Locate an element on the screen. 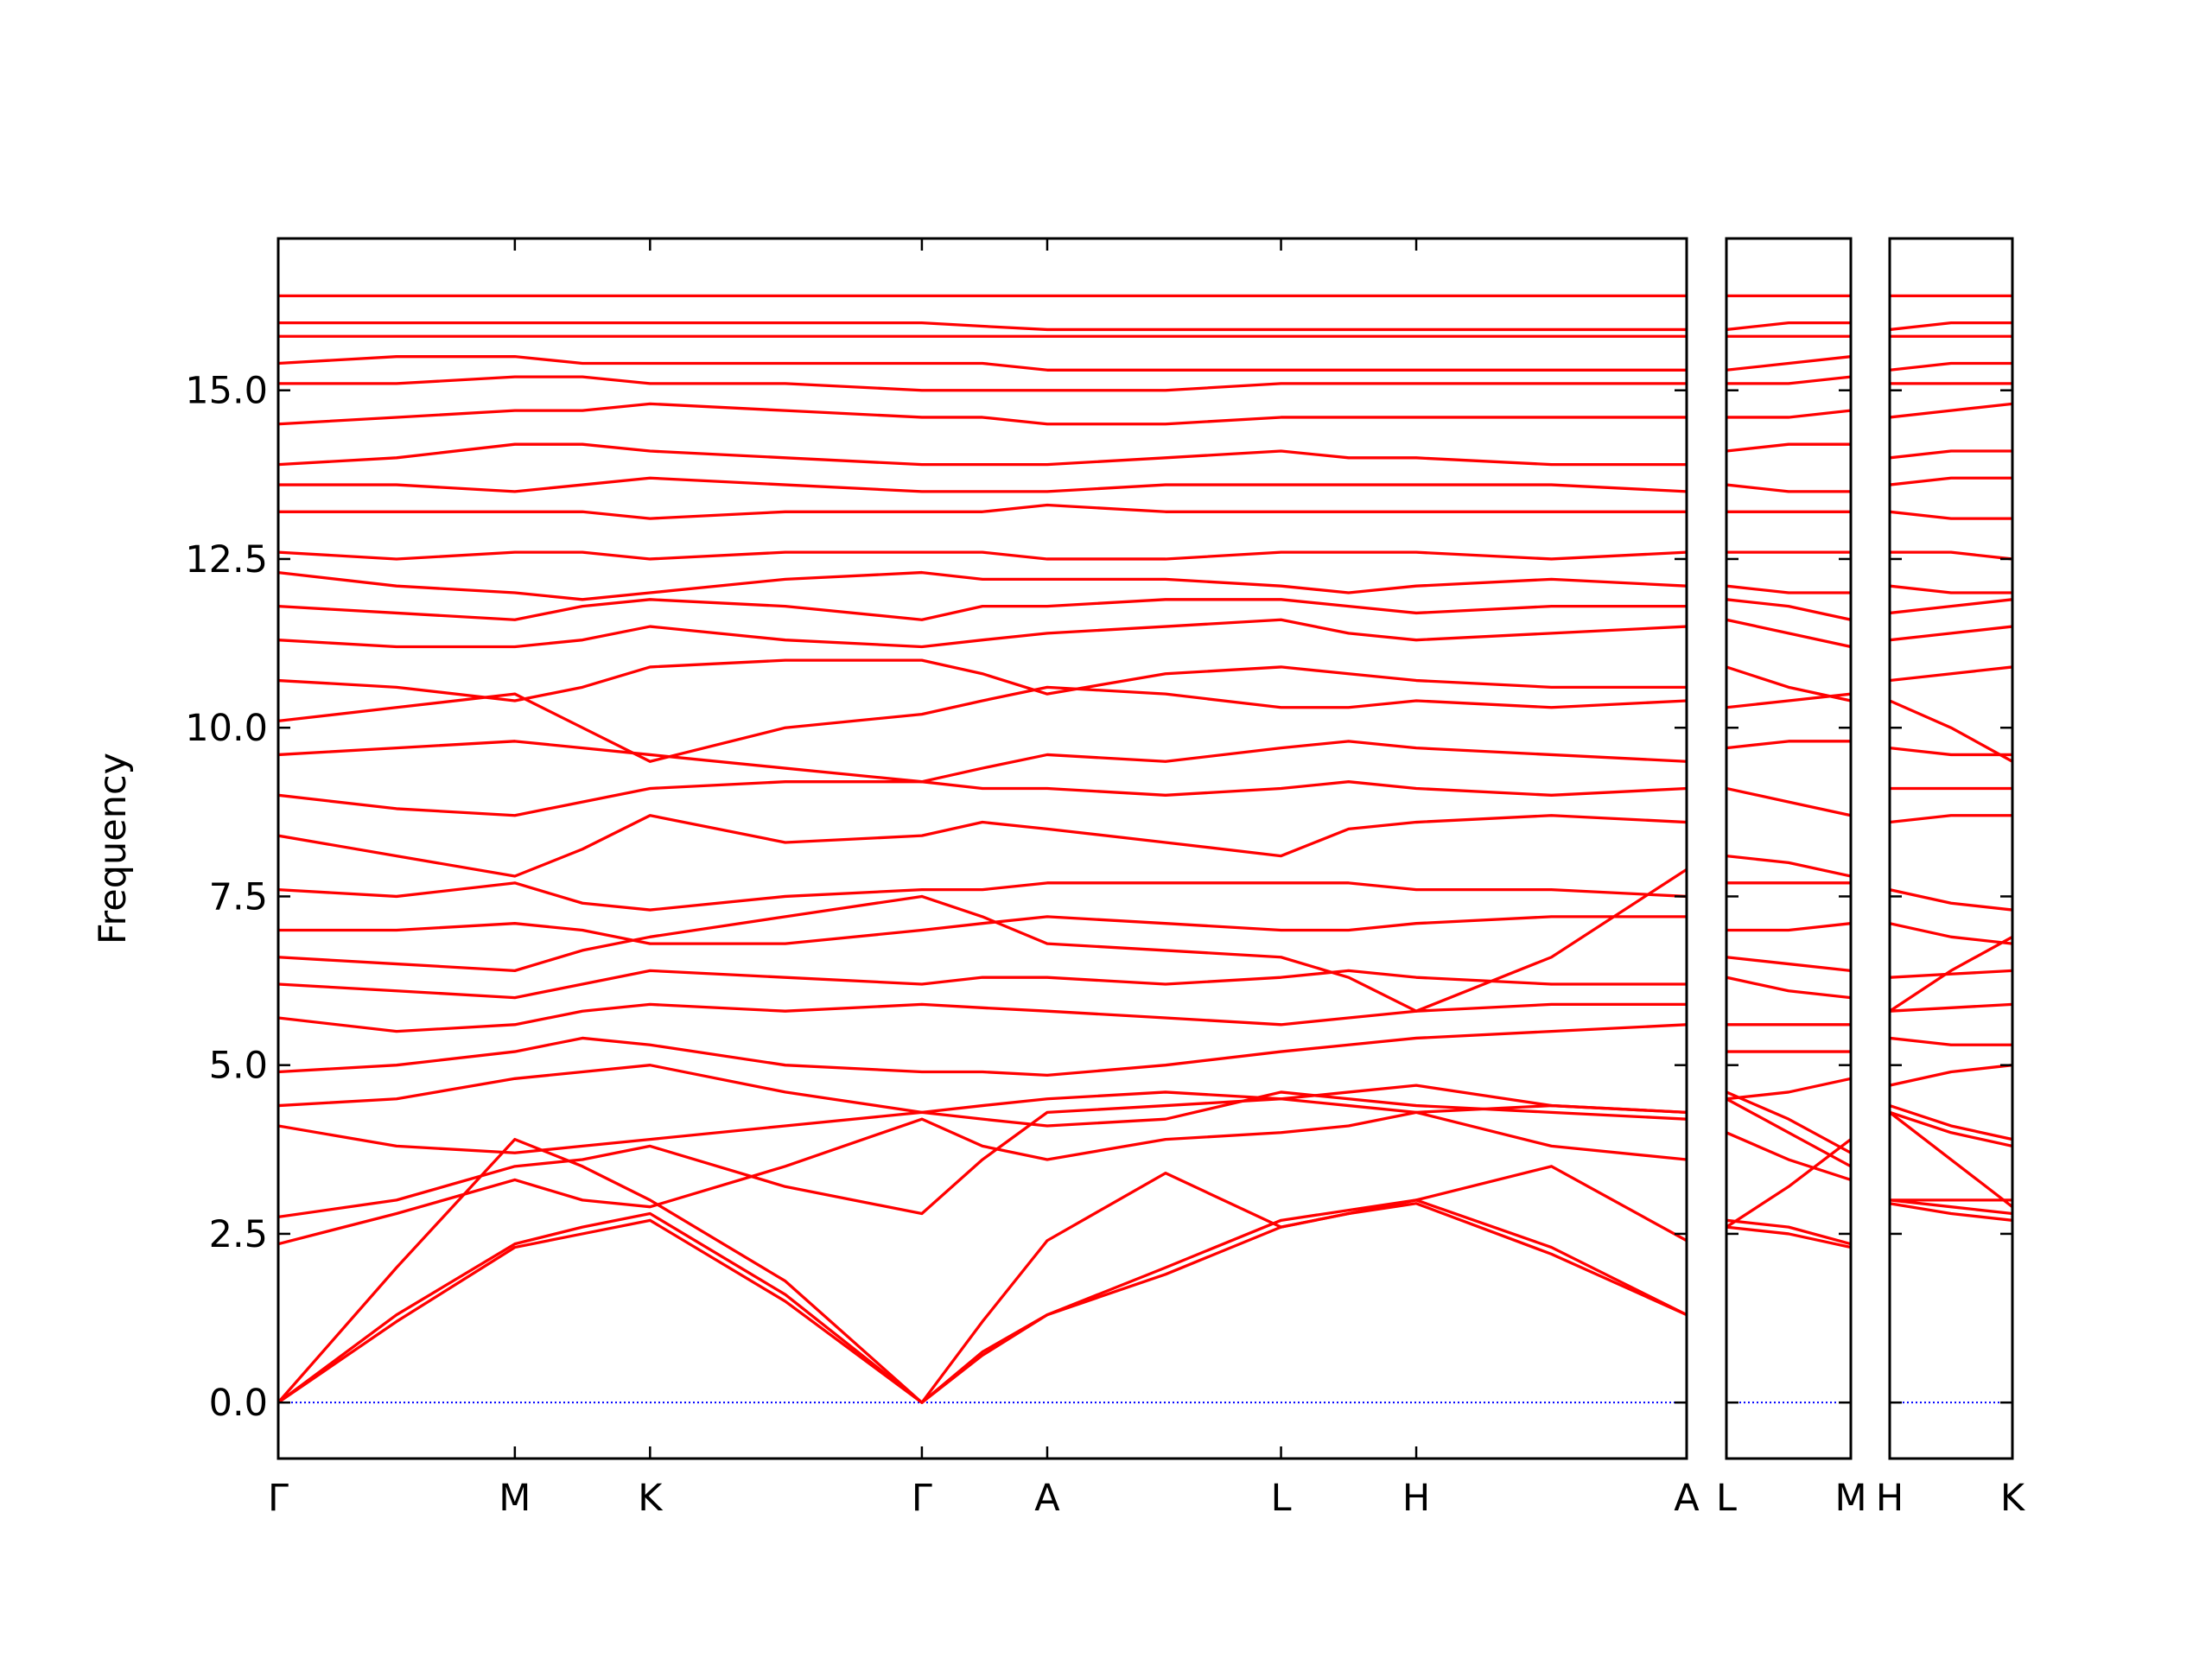 The image size is (2212, 1659). y-tick-label: 2.5 is located at coordinates (238, 1234).